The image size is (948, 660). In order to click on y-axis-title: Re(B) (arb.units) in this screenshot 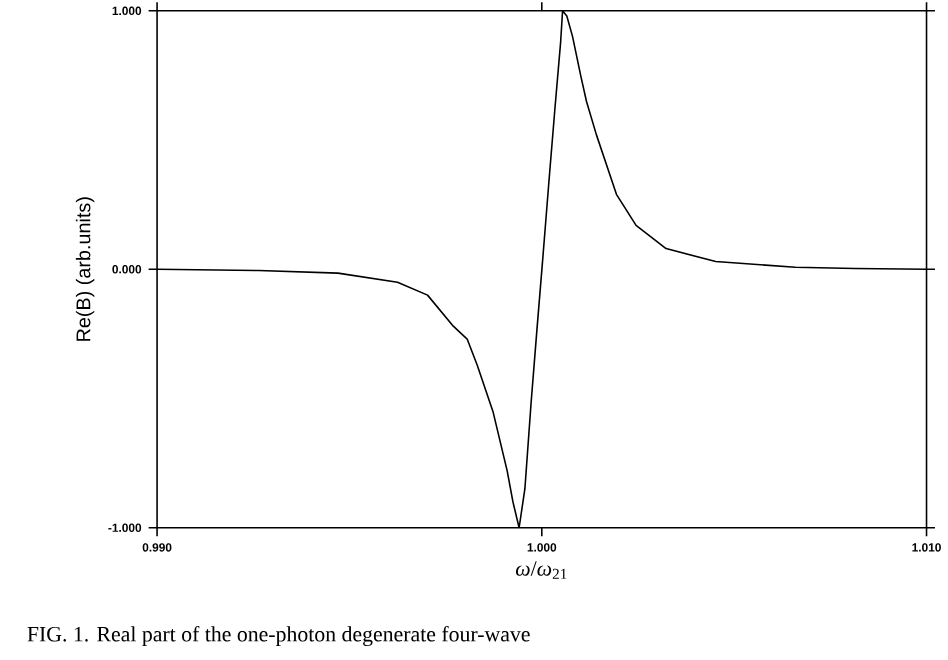, I will do `click(85, 268)`.